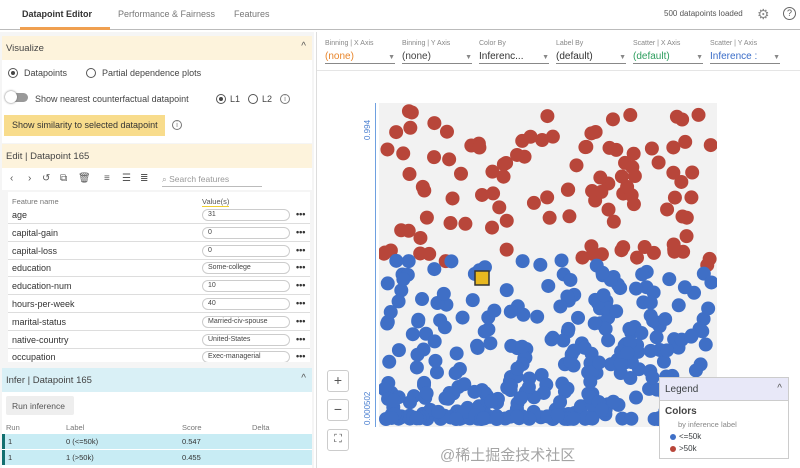 The width and height of the screenshot is (800, 468). Describe the element at coordinates (84, 125) in the screenshot. I see `show-similarity-button: Show similarity to selected datapoint` at that location.